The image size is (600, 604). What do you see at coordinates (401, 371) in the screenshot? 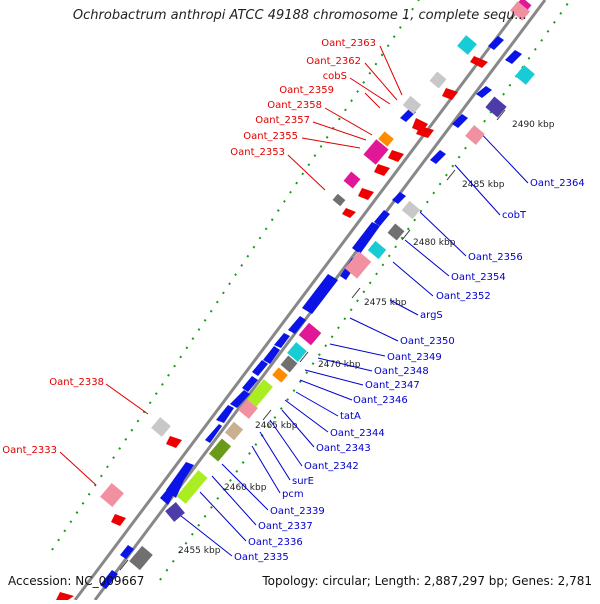
I see `gene-label-forward: Oant_2348` at bounding box center [401, 371].